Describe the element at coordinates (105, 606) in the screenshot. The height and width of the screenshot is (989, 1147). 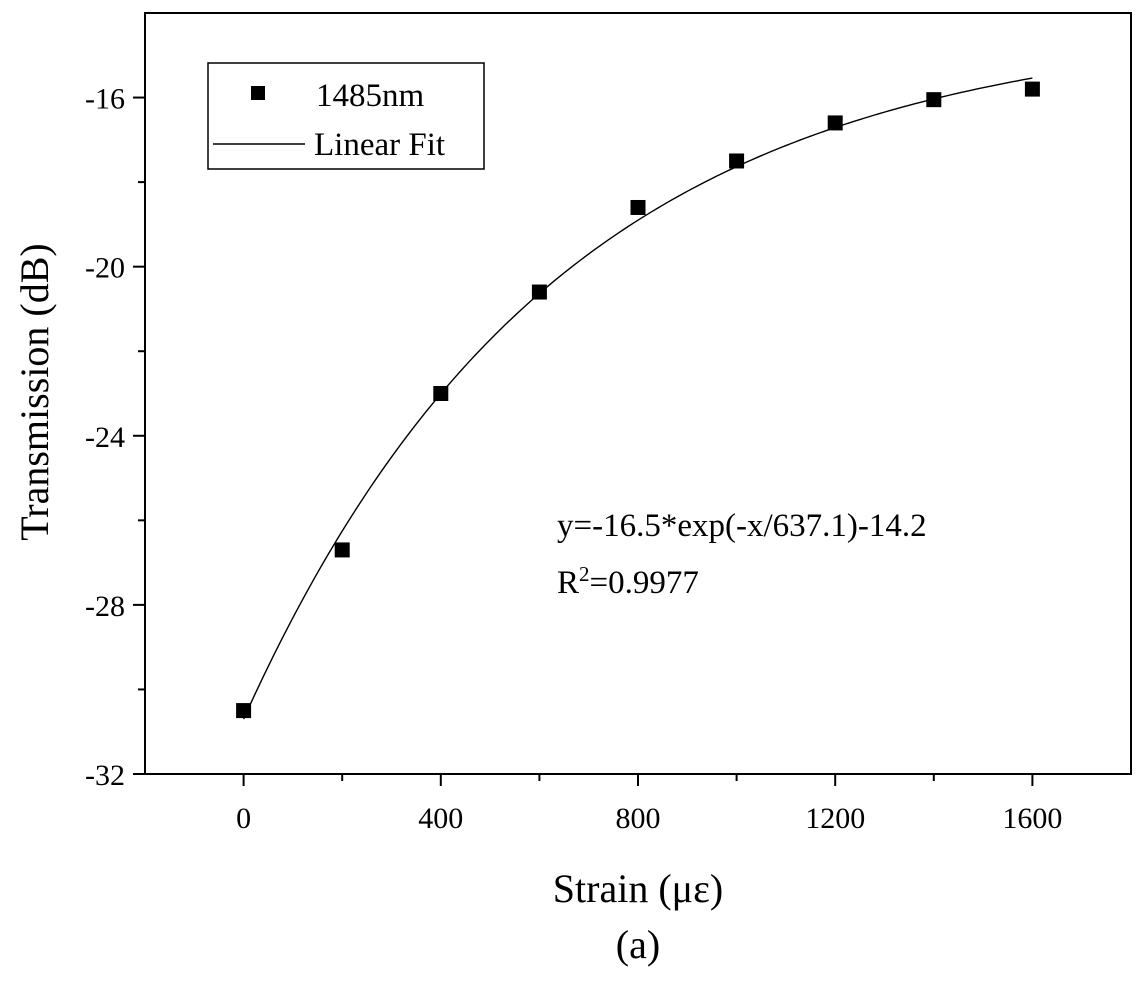
I see `y-tick-label: -28` at that location.